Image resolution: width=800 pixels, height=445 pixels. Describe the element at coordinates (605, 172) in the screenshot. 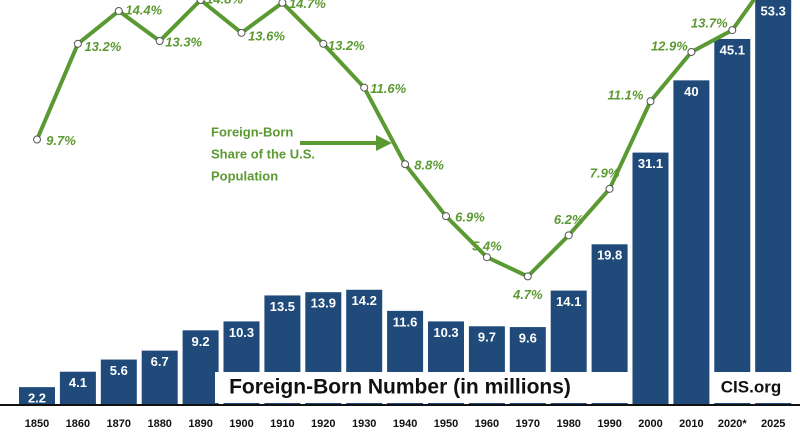

I see `share-label: 7.9%` at that location.